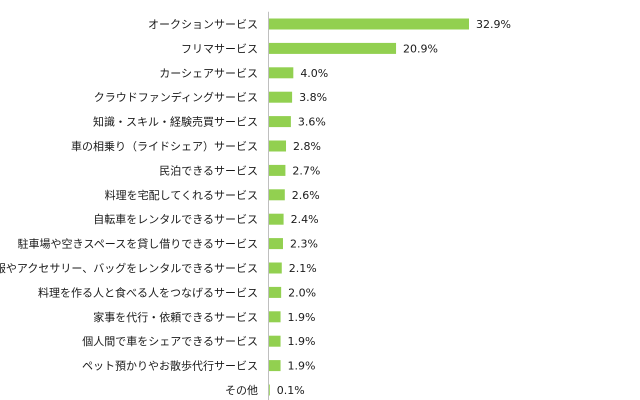 The image size is (640, 400). I want to click on value-label: 32.9%, so click(493, 24).